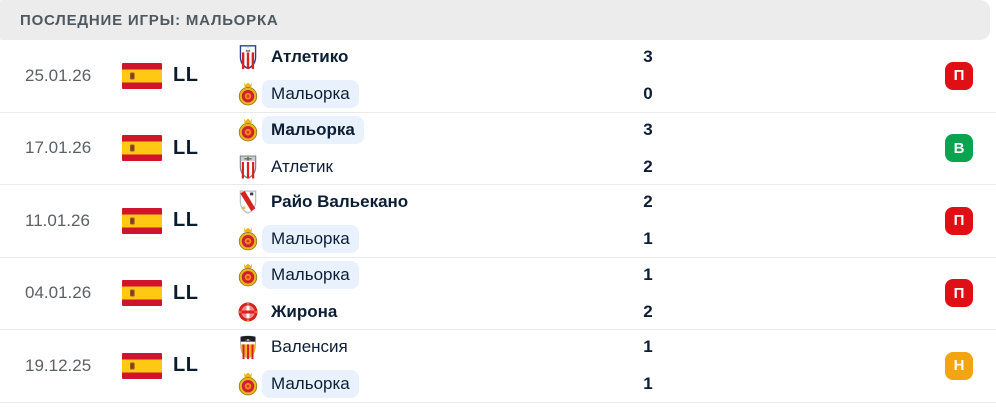  I want to click on match-date: 04.01.26, so click(58, 293).